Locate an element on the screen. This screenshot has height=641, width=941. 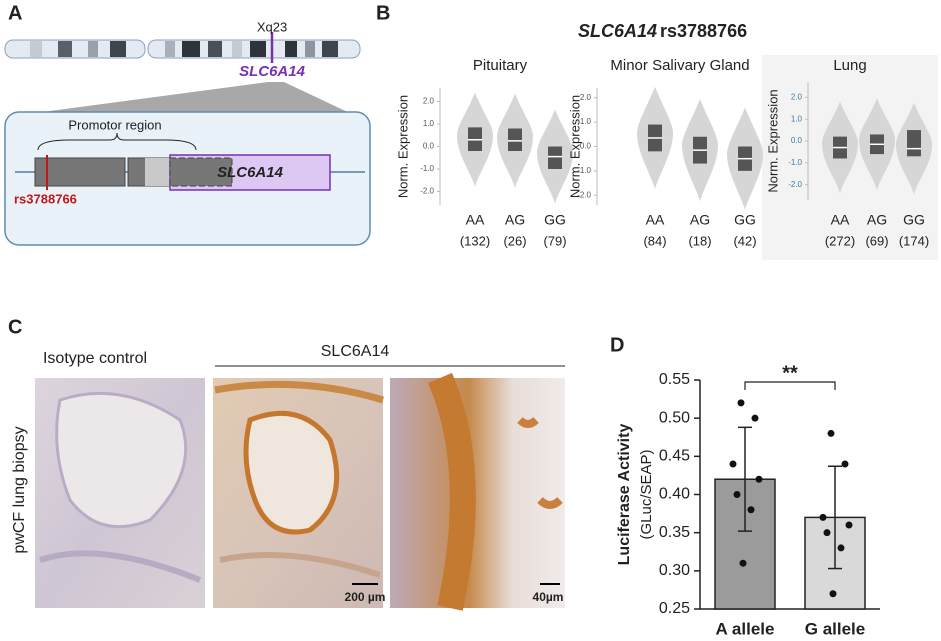
scale-bar-label: 200 µm is located at coordinates (365, 597).